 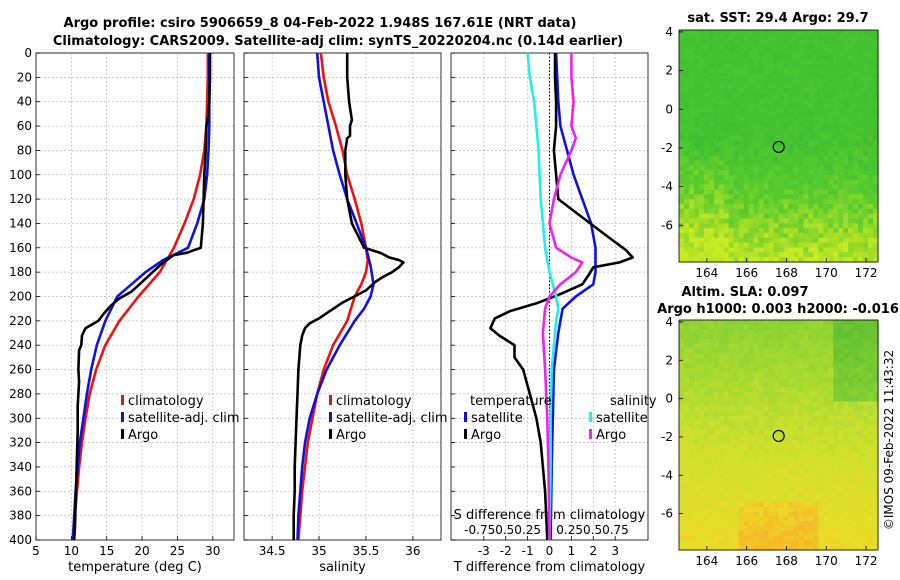 I want to click on map-frame, so click(x=778, y=435).